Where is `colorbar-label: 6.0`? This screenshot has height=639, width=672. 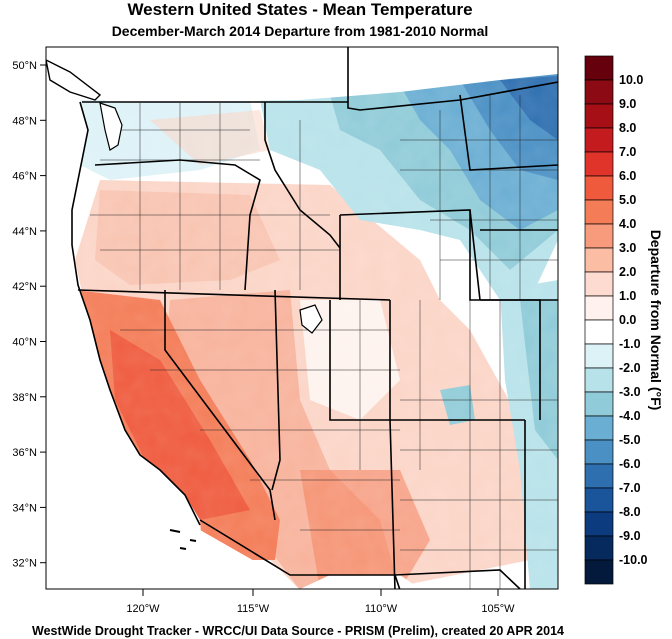
colorbar-label: 6.0 is located at coordinates (627, 176).